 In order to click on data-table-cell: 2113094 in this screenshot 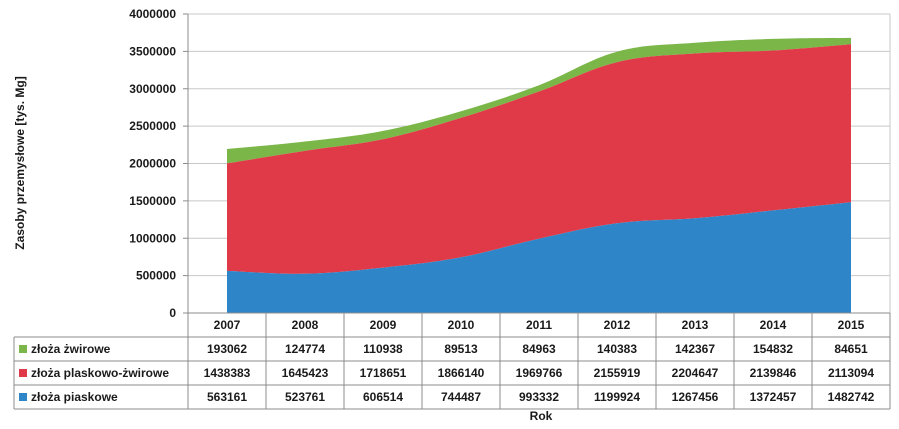, I will do `click(851, 373)`.